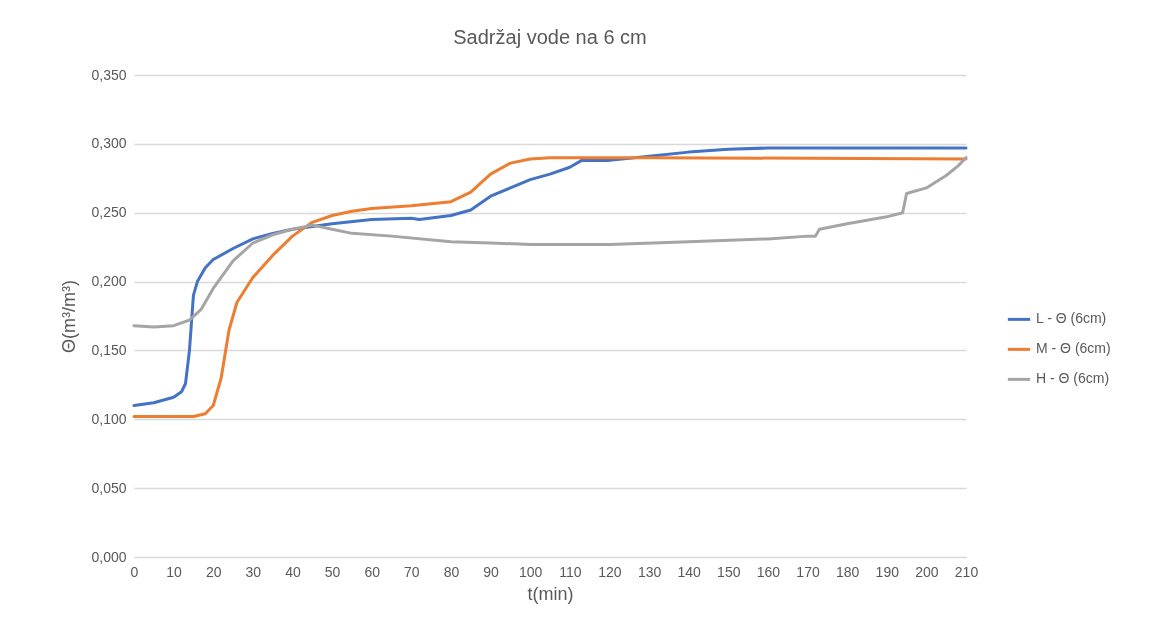 The image size is (1159, 634). I want to click on chart-title: Sadržaj vode na 6 cm, so click(550, 37).